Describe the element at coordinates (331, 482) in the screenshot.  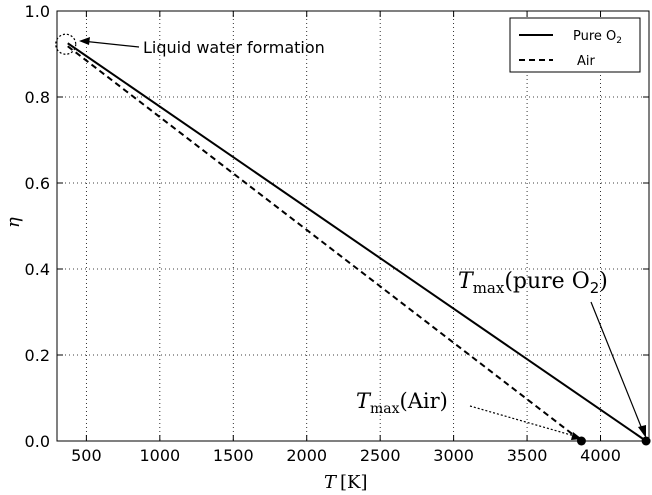
I see `x-axis-label-T: T` at that location.